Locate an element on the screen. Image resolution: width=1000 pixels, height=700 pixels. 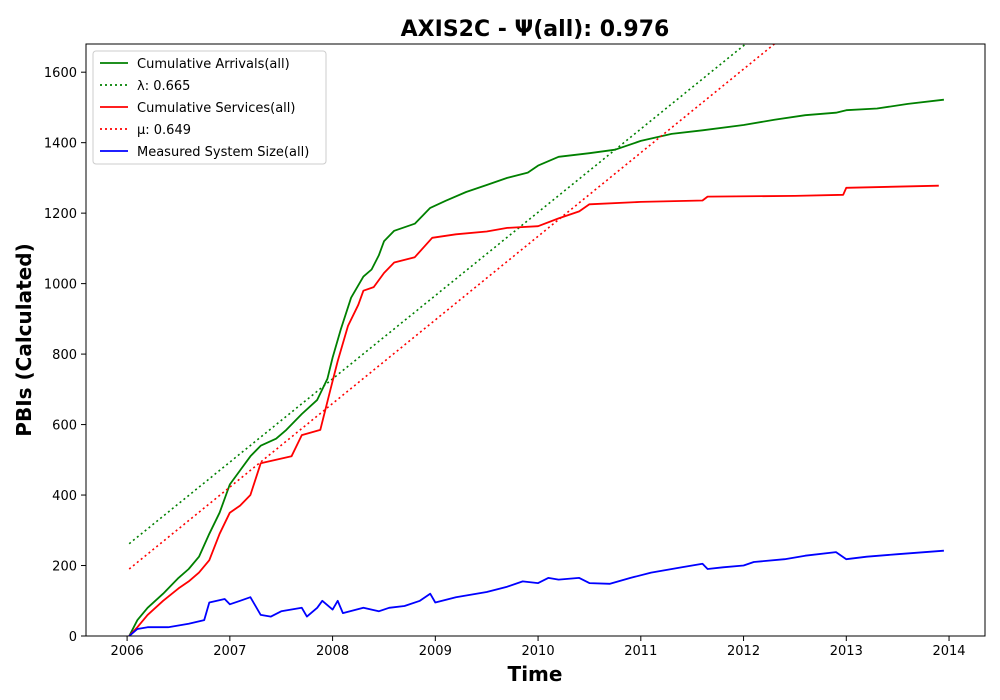
x-tick-label: 2010 is located at coordinates (538, 651).